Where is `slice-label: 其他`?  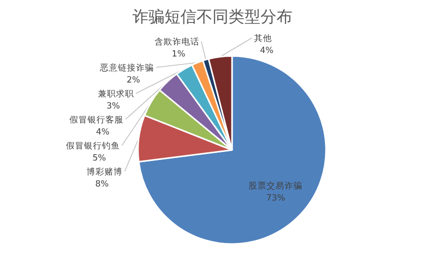 slice-label: 其他 is located at coordinates (263, 38).